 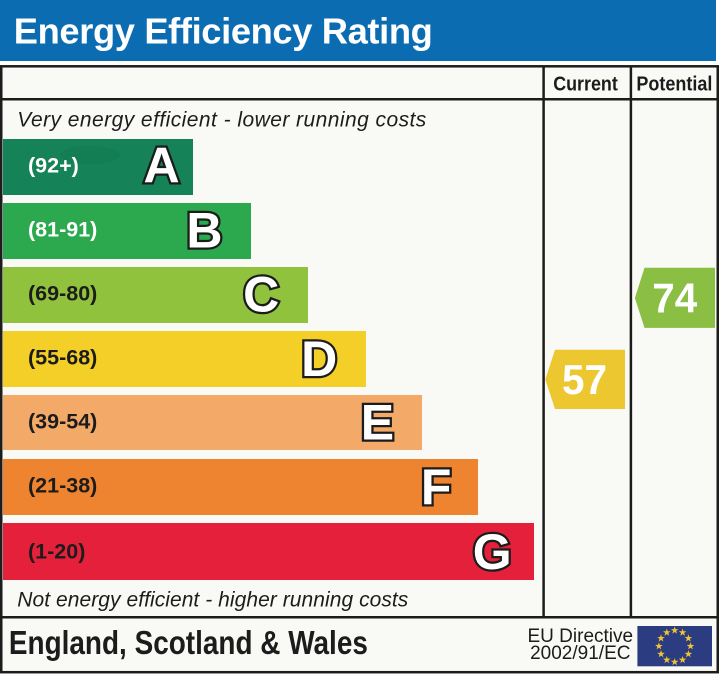 I want to click on svg-text: (55-68), so click(x=62, y=358).